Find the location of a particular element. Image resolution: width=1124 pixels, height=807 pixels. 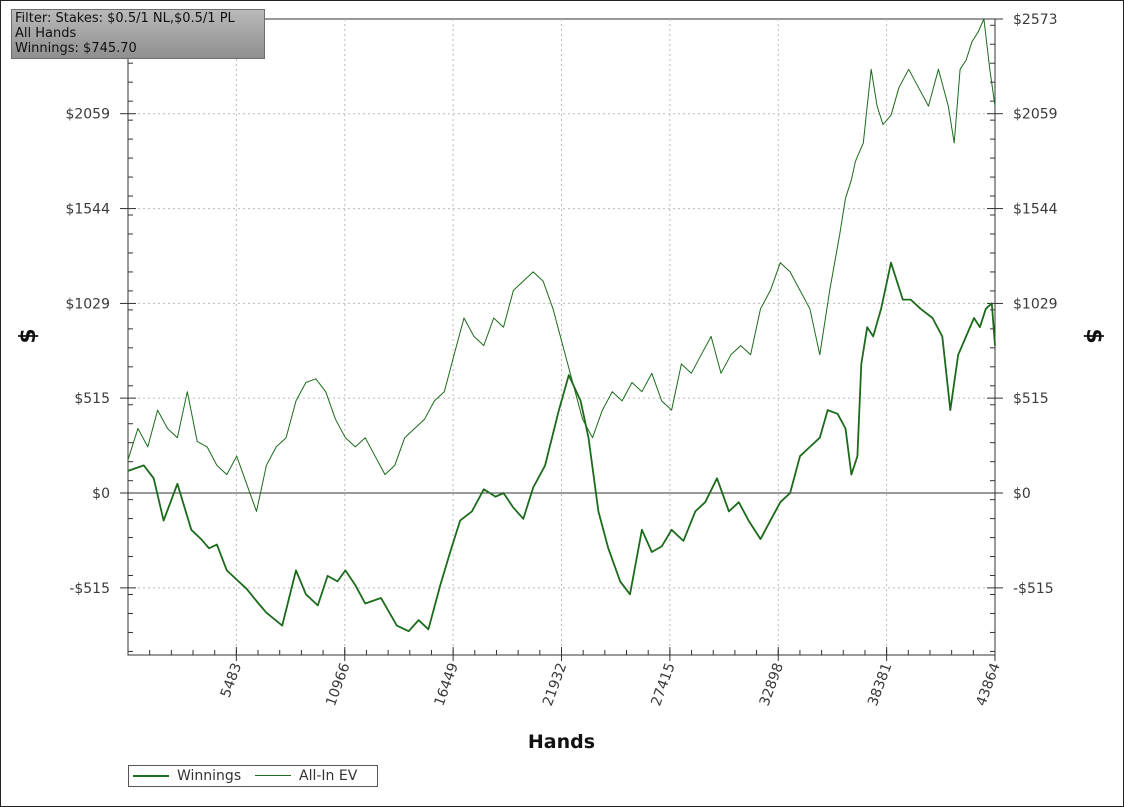

x-tick-label: 10966 is located at coordinates (338, 684).